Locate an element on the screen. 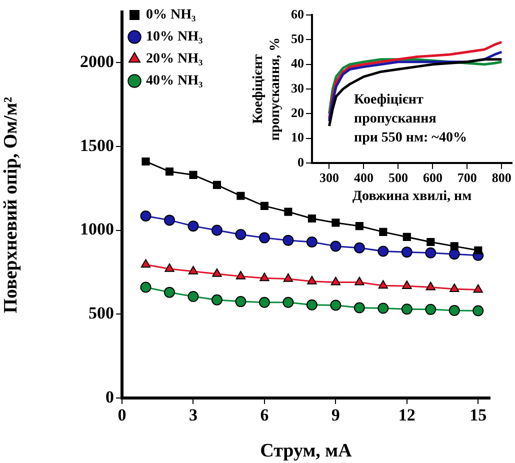 This screenshot has height=463, width=515. annotation: Коефіцієнт пропускання при 550 нм: ~40% is located at coordinates (410, 119).